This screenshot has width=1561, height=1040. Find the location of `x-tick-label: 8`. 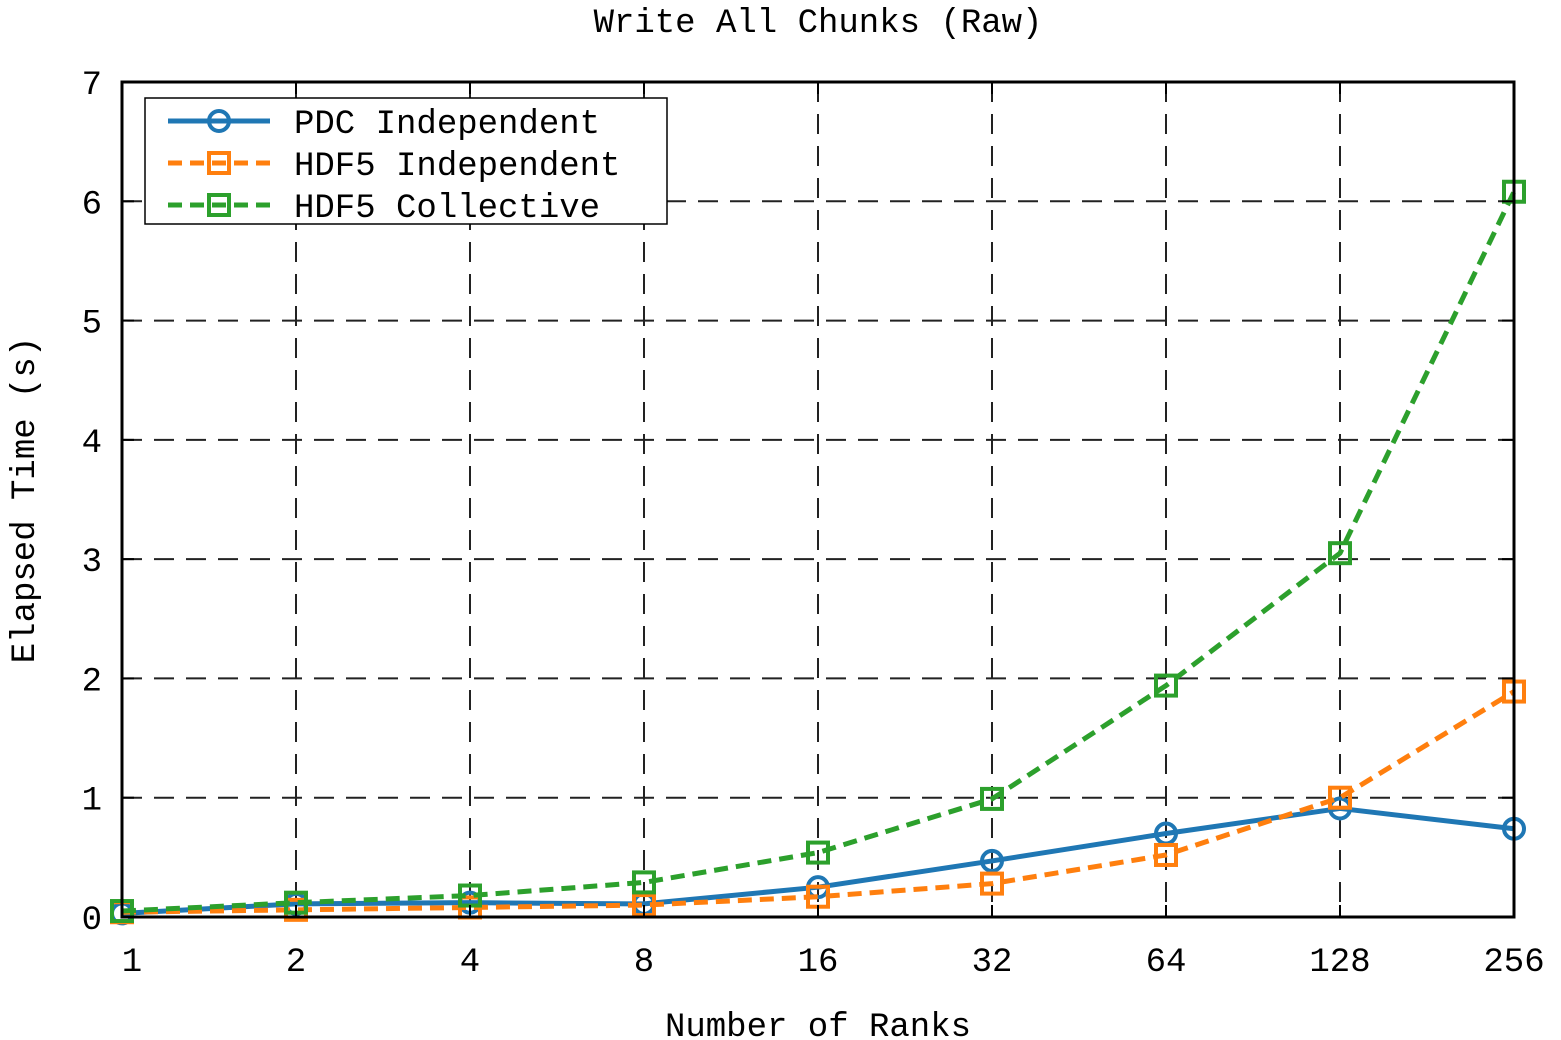

x-tick-label: 8 is located at coordinates (644, 963).